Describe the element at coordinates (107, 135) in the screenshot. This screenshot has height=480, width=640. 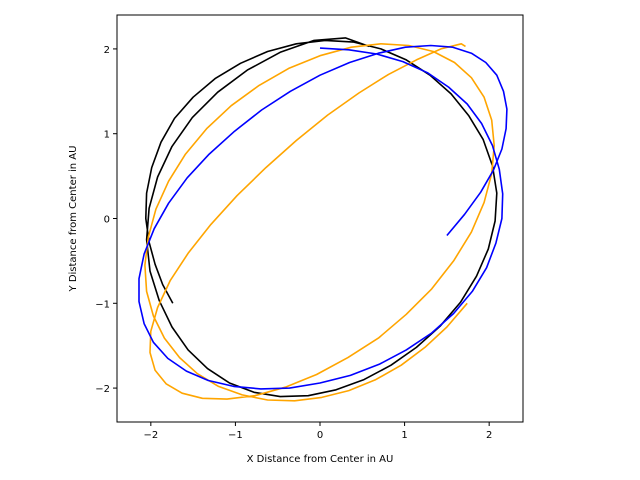
I see `y-tick-label: 1` at that location.